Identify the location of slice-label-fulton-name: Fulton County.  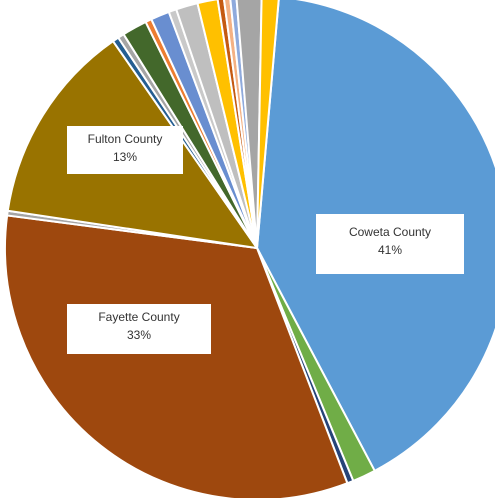
(125, 139).